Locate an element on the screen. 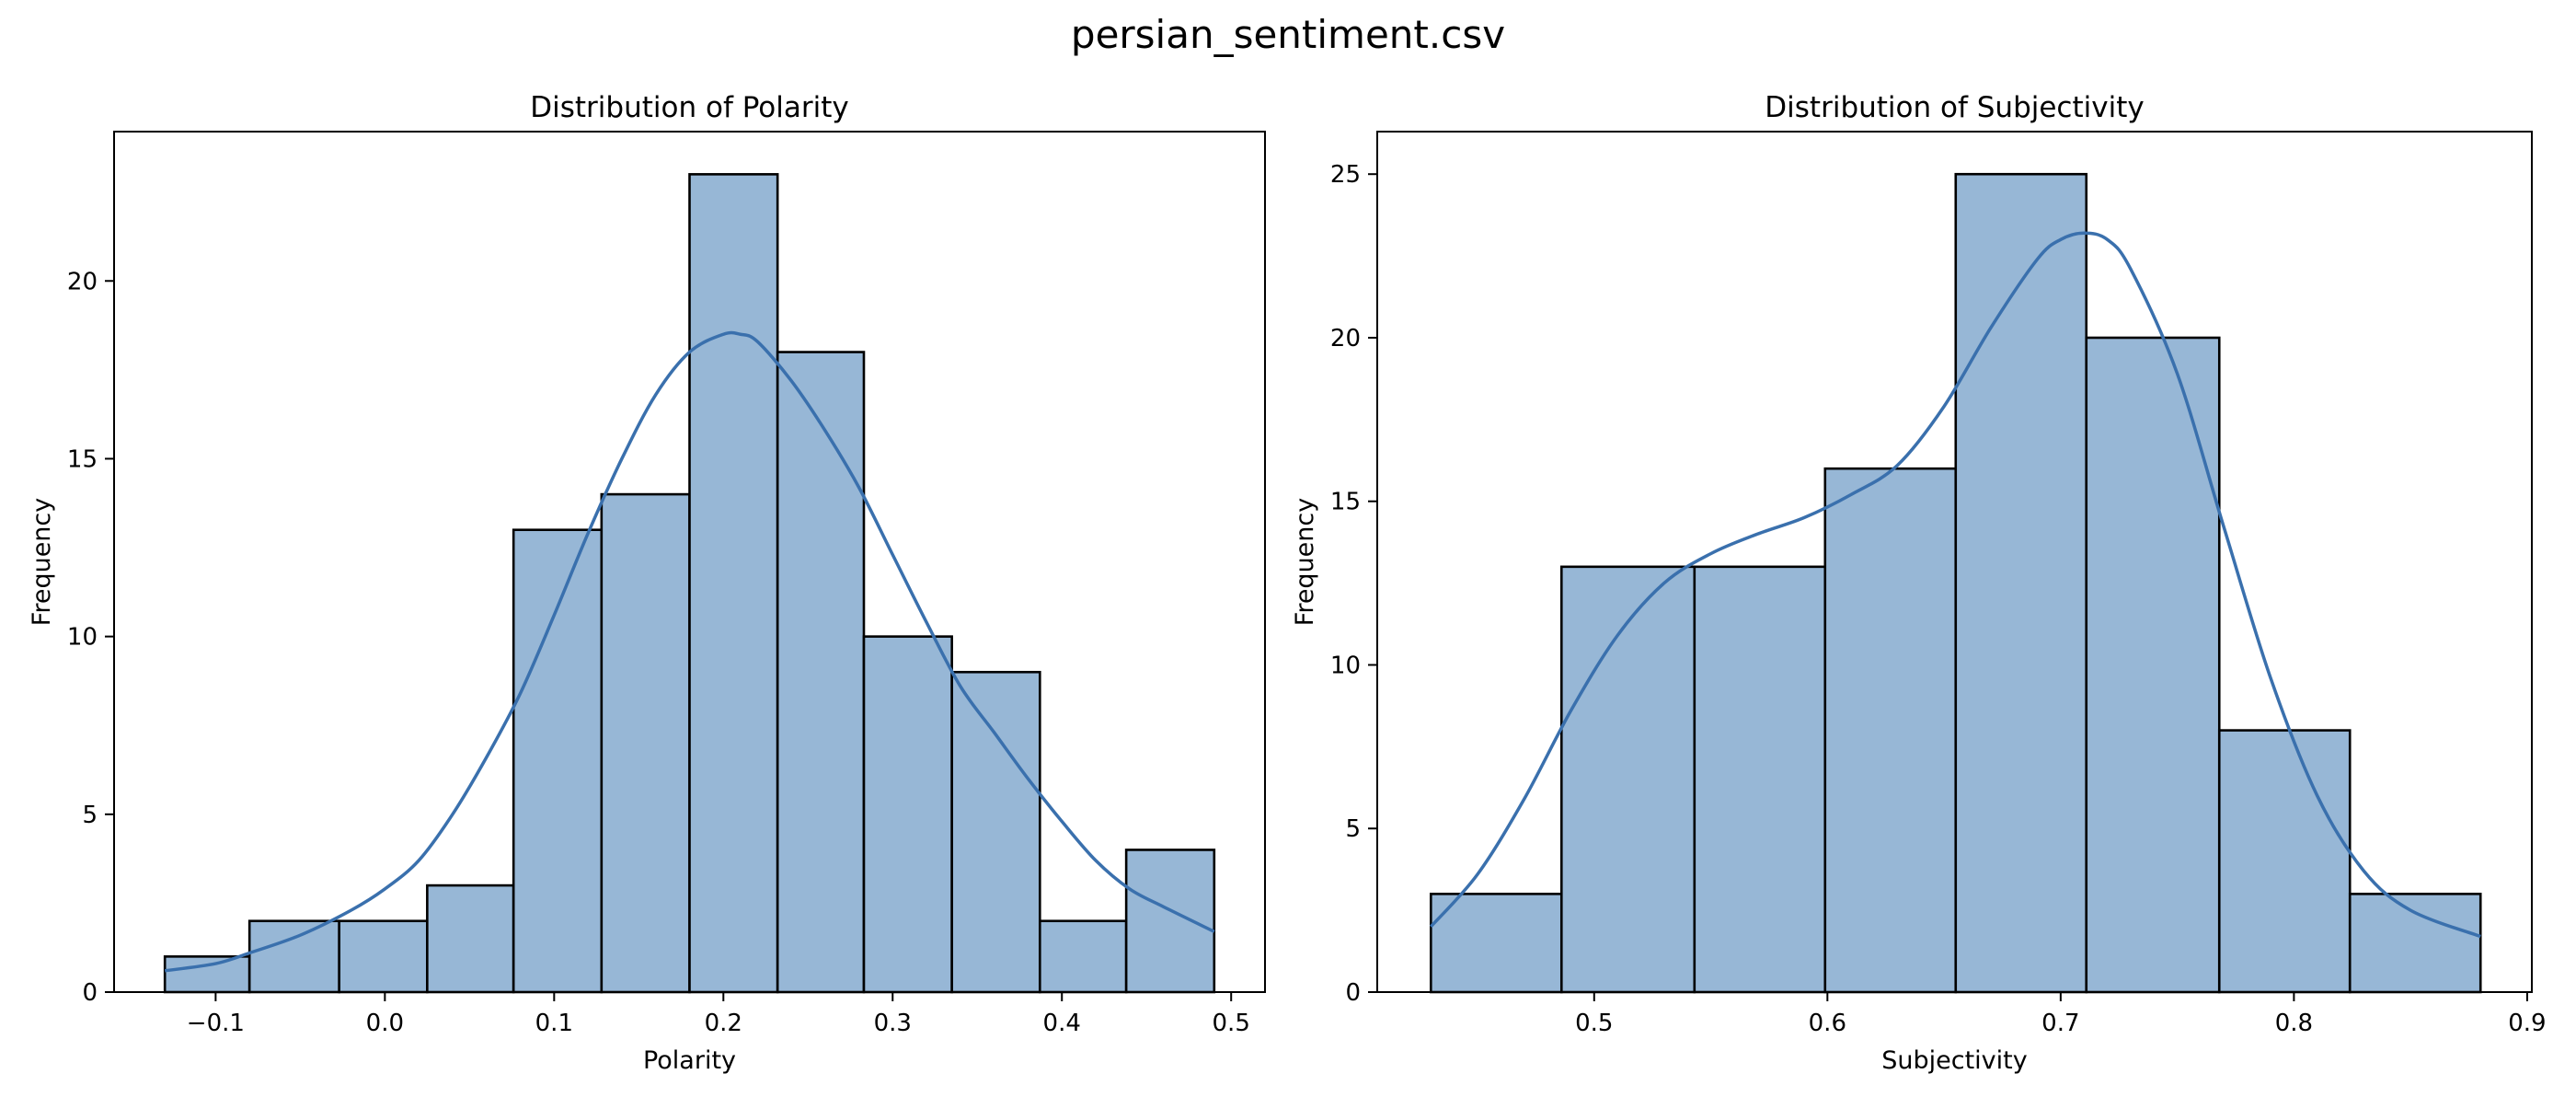  x-tick-label: −0.1 is located at coordinates (216, 1023).